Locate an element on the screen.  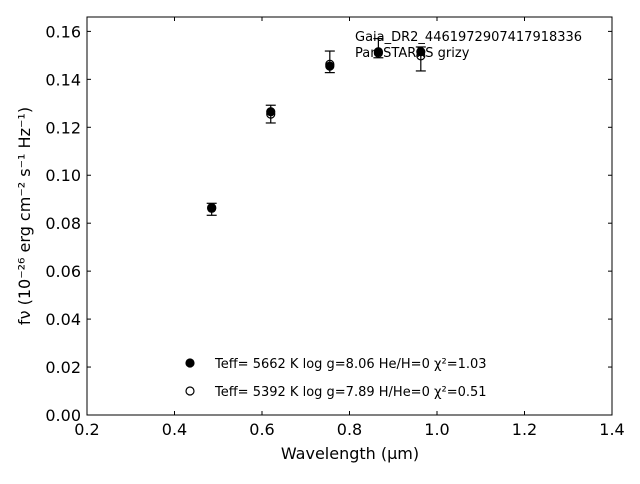
y-axis-label: fν (10⁻²⁶ erg cm⁻² s⁻¹ Hz⁻¹) is located at coordinates (24, 216).